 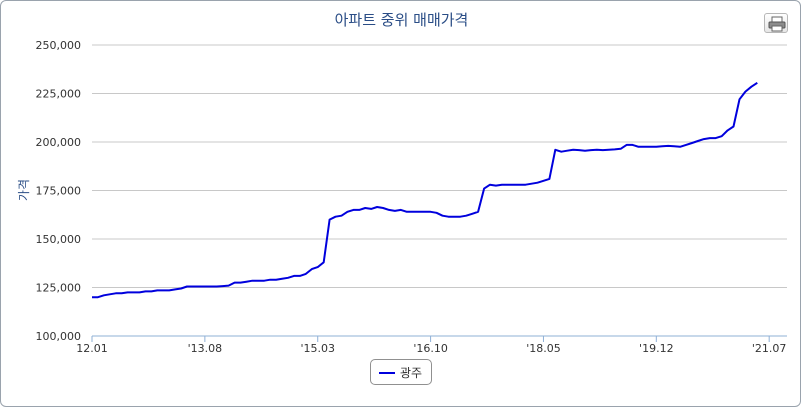 I want to click on y-tick-label: 150,000, so click(x=59, y=239).